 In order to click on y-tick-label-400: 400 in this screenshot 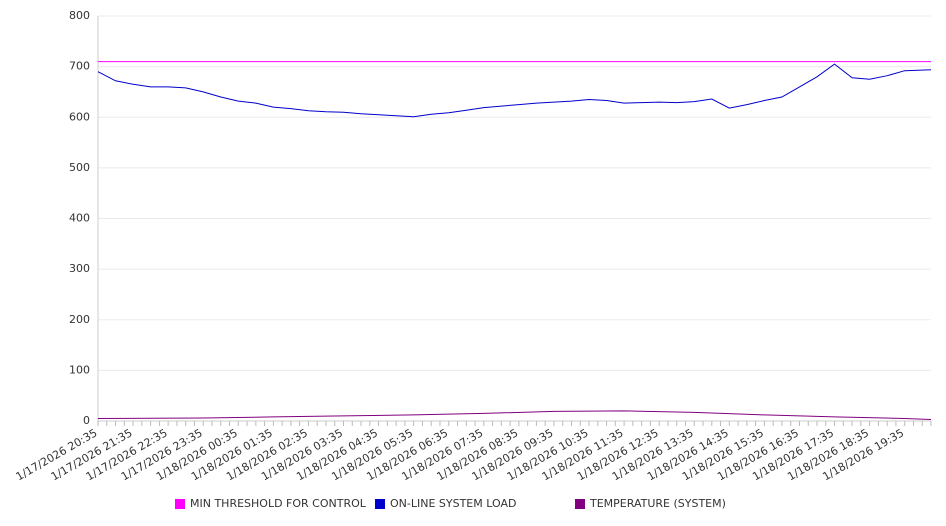, I will do `click(79, 218)`.